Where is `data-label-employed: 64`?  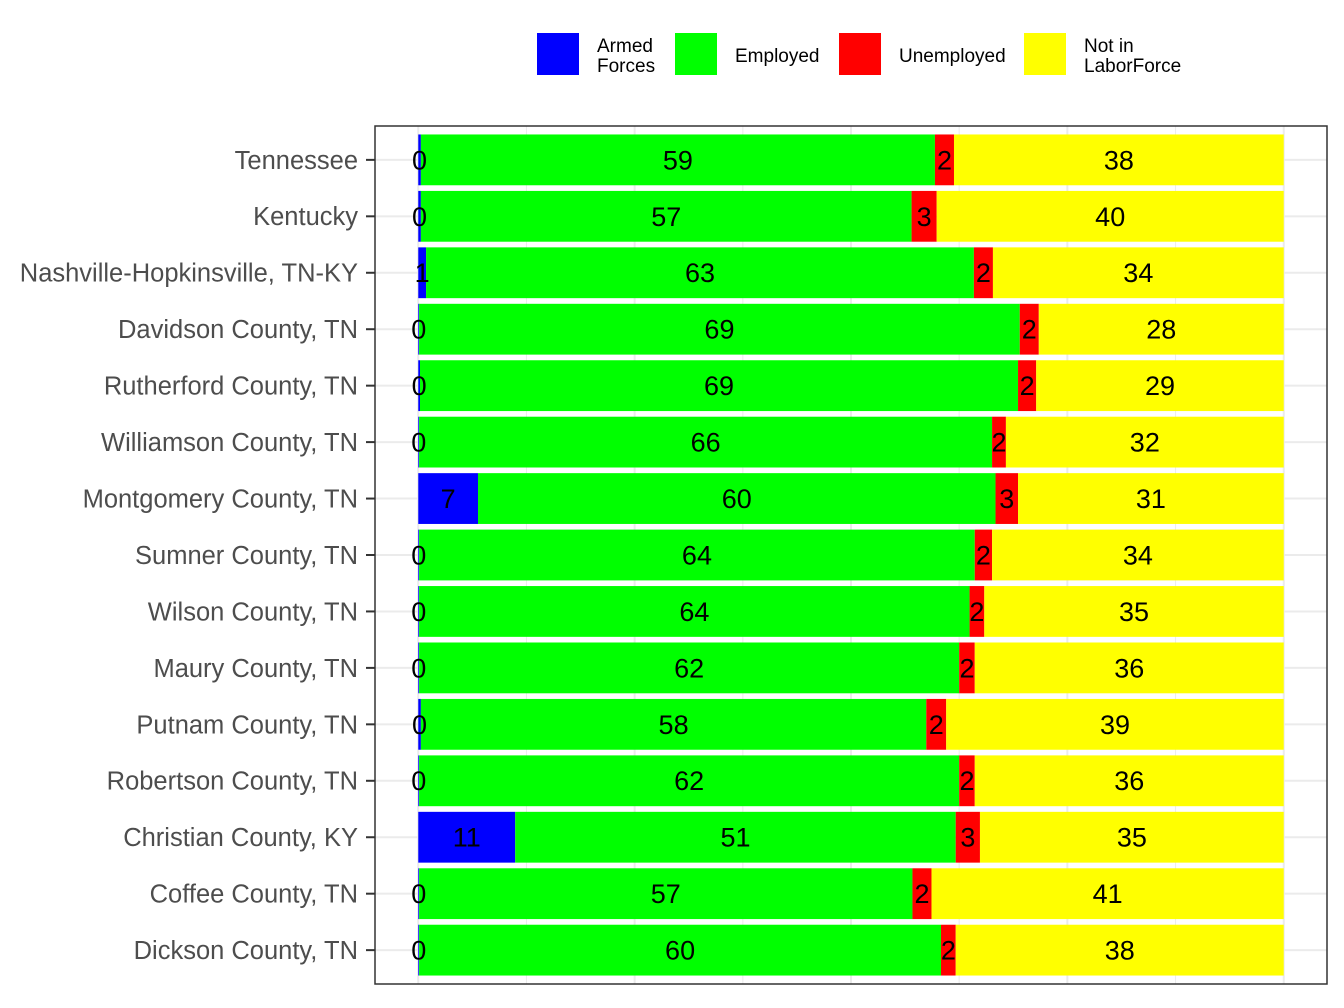 data-label-employed: 64 is located at coordinates (697, 555).